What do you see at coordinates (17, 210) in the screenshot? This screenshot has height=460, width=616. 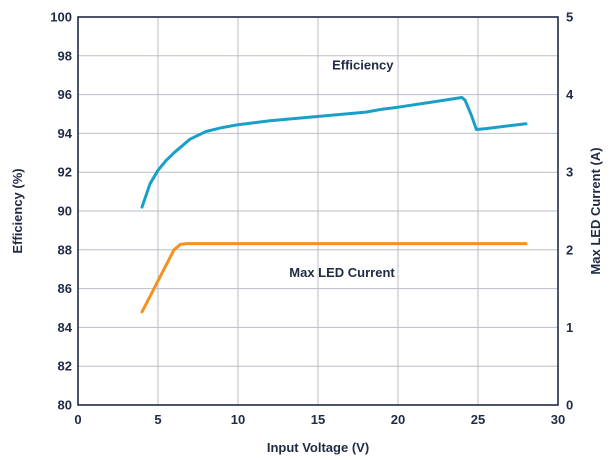 I see `y-axis-label: Efficiency (%)` at bounding box center [17, 210].